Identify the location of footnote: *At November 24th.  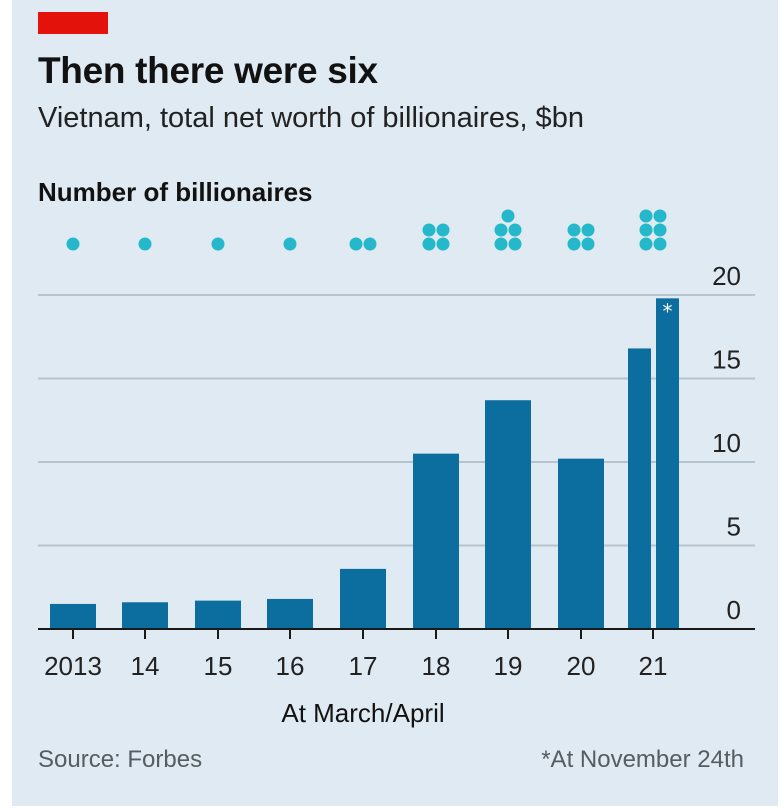
(642, 759).